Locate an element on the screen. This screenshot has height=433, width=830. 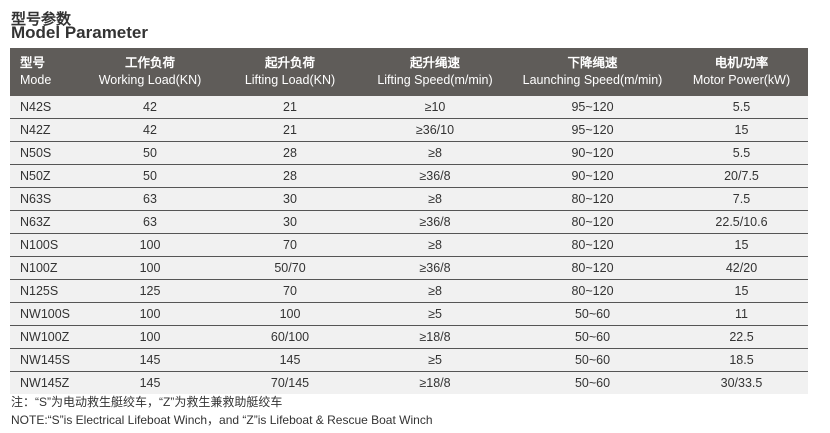
header-en: Lifting Load(KN) is located at coordinates (290, 80).